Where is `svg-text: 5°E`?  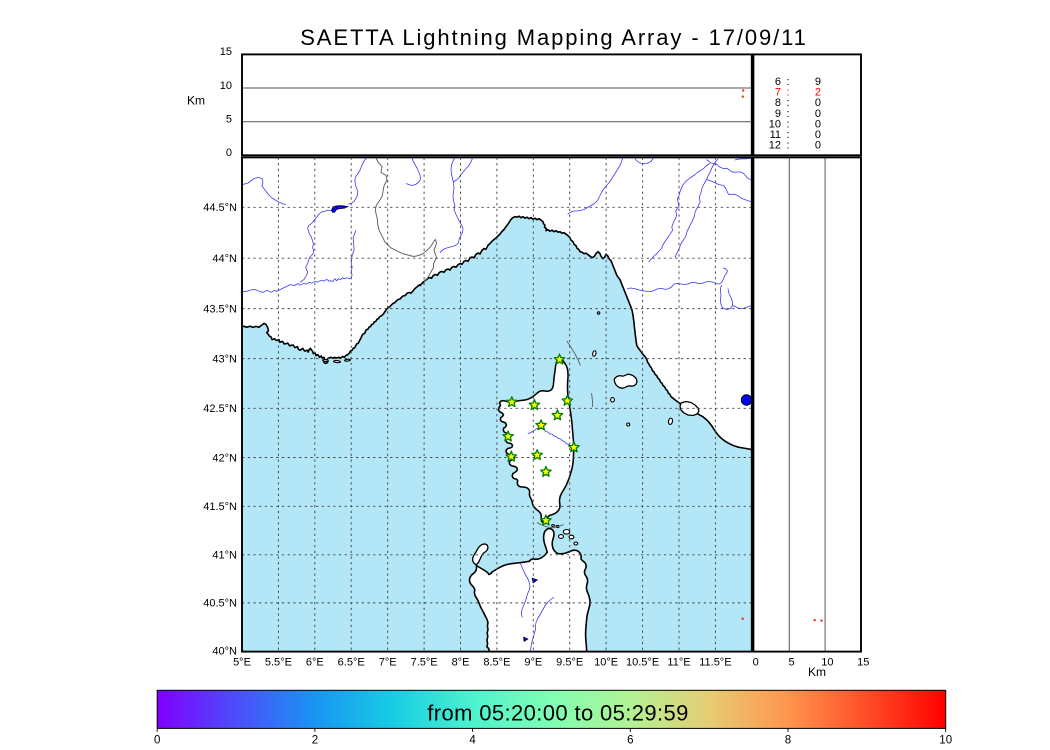
svg-text: 5°E is located at coordinates (242, 663).